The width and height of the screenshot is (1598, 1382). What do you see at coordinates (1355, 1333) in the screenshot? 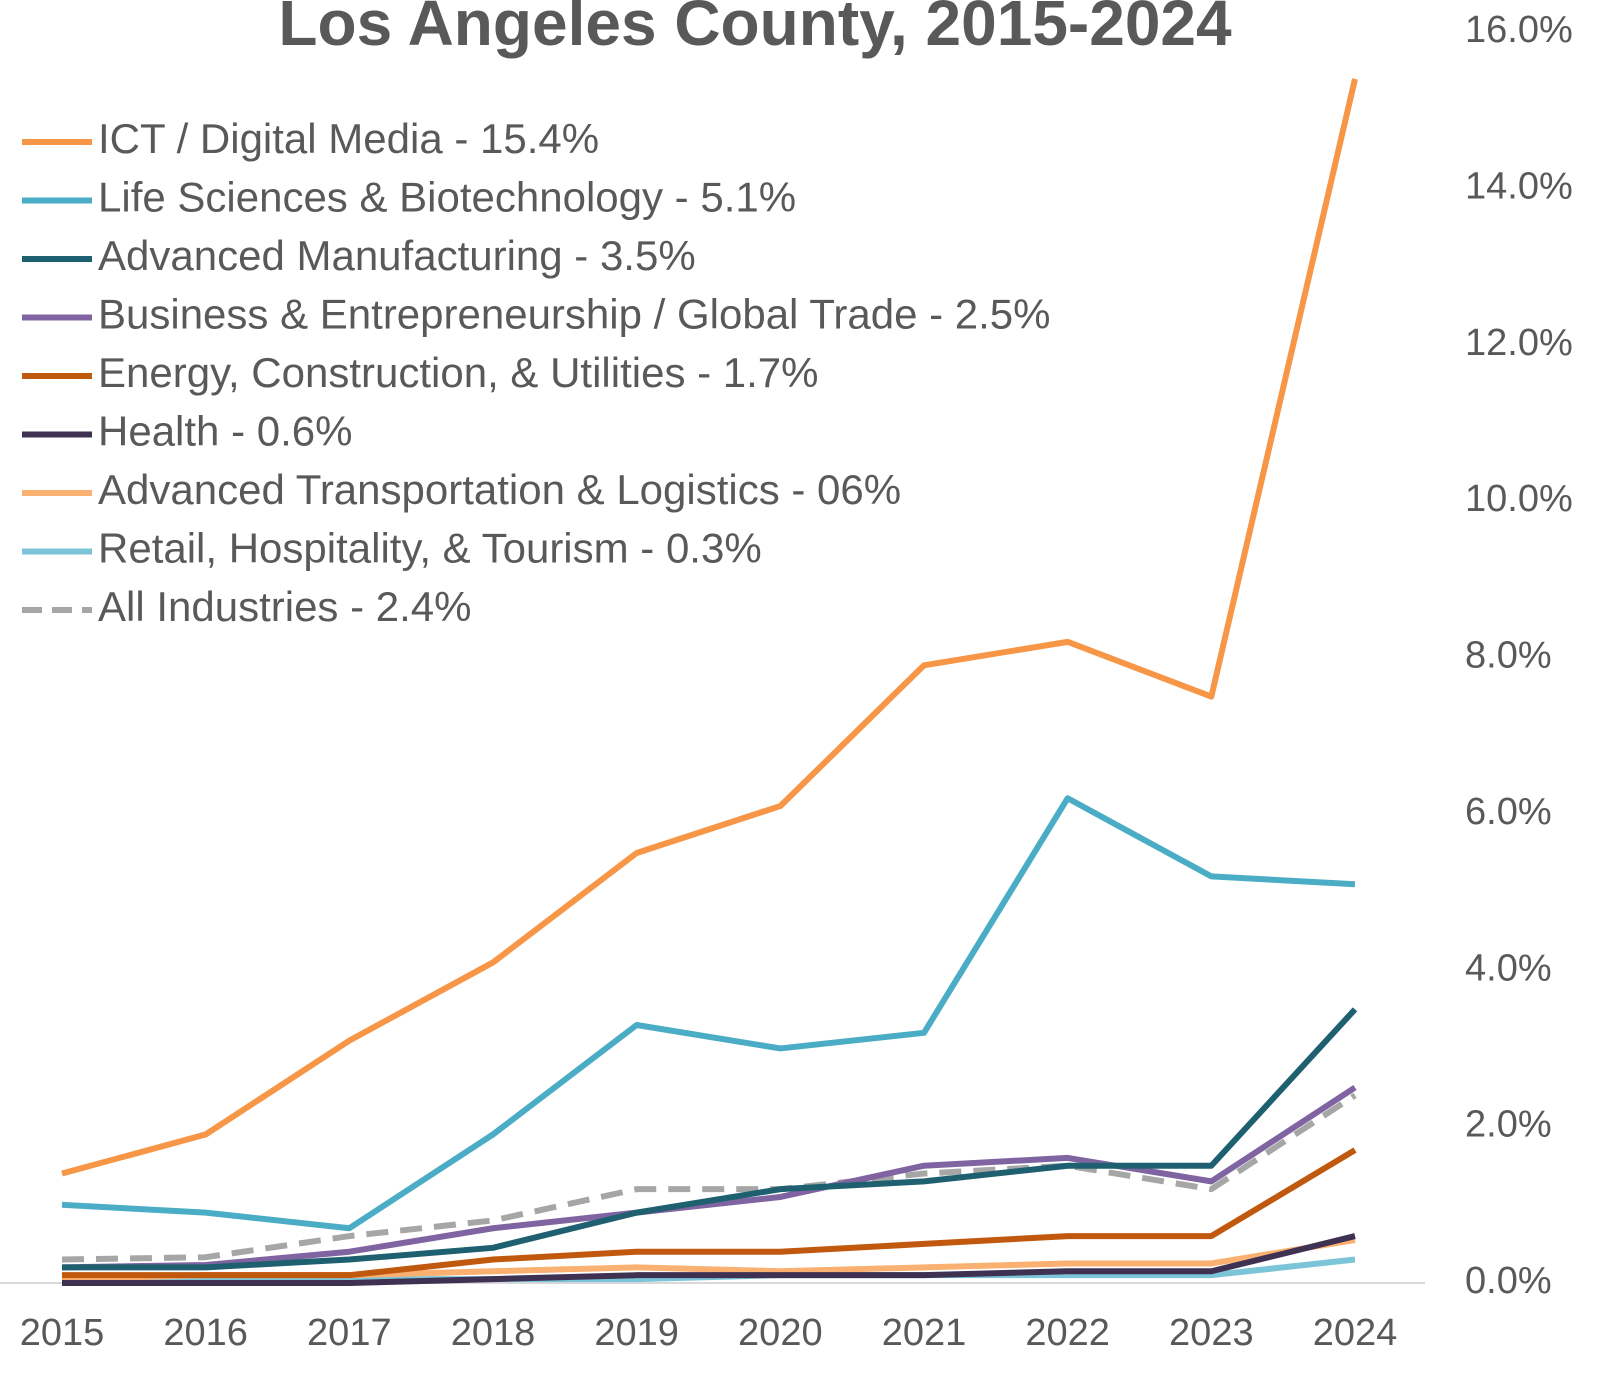
I see `x-tick-label: 2024` at bounding box center [1355, 1333].